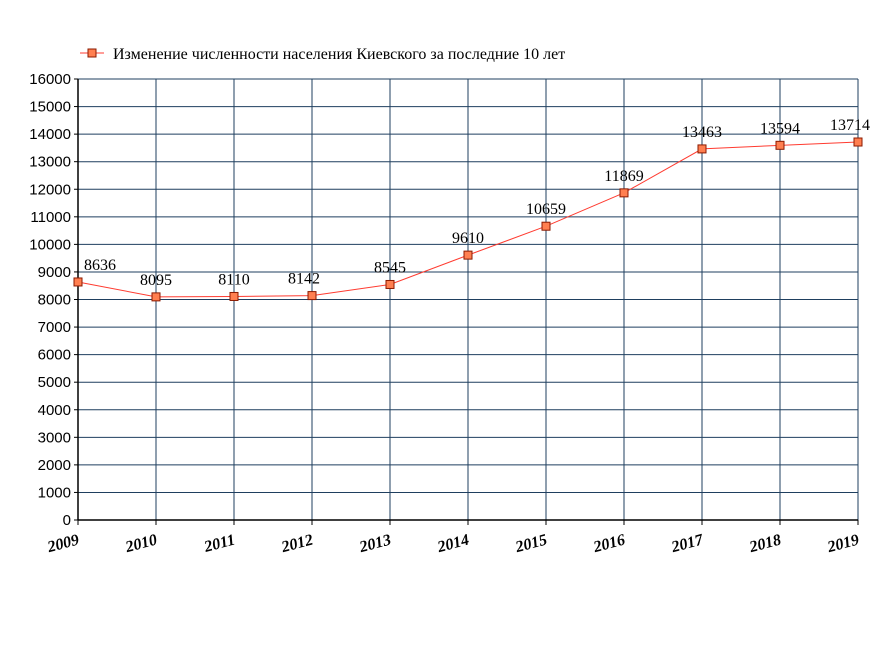 This screenshot has width=884, height=650. What do you see at coordinates (54, 410) in the screenshot?
I see `y-tick-label: 4000` at bounding box center [54, 410].